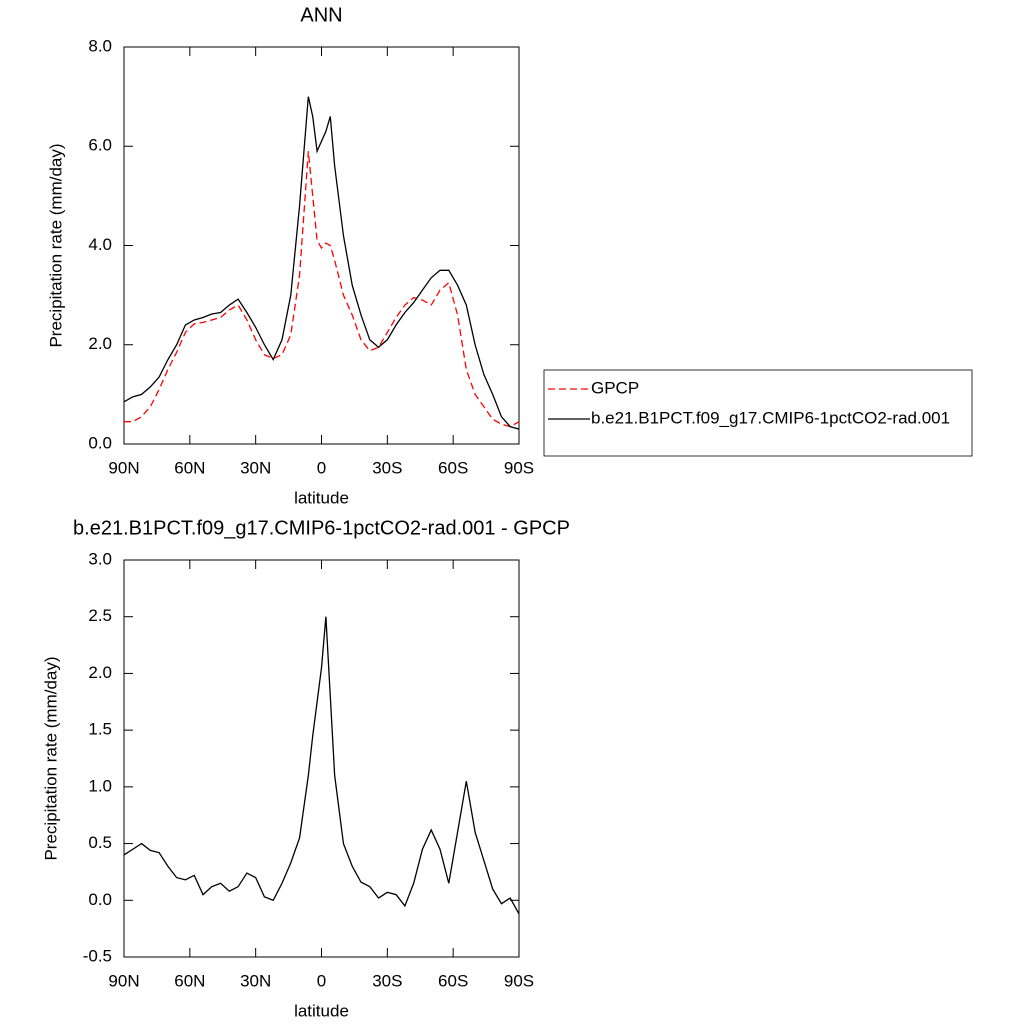 The height and width of the screenshot is (1024, 1024). I want to click on y-tick-label: 1.5, so click(100, 729).